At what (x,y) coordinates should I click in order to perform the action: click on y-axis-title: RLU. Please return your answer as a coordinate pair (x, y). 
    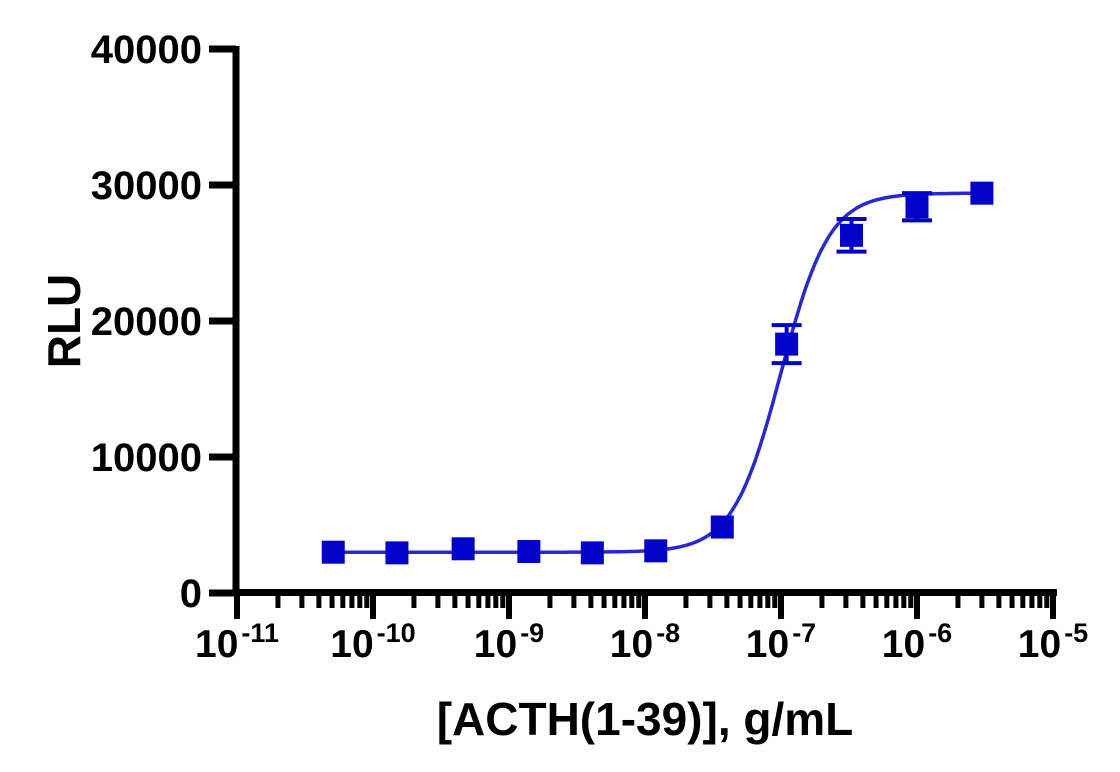
    Looking at the image, I should click on (64, 321).